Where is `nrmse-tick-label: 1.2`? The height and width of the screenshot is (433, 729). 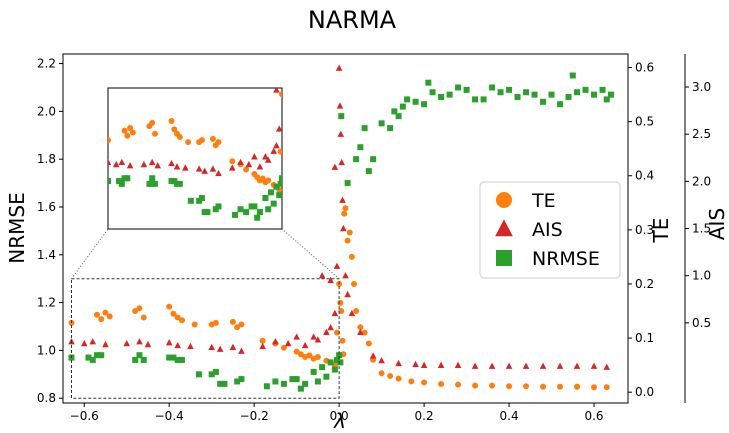 nrmse-tick-label: 1.2 is located at coordinates (46, 303).